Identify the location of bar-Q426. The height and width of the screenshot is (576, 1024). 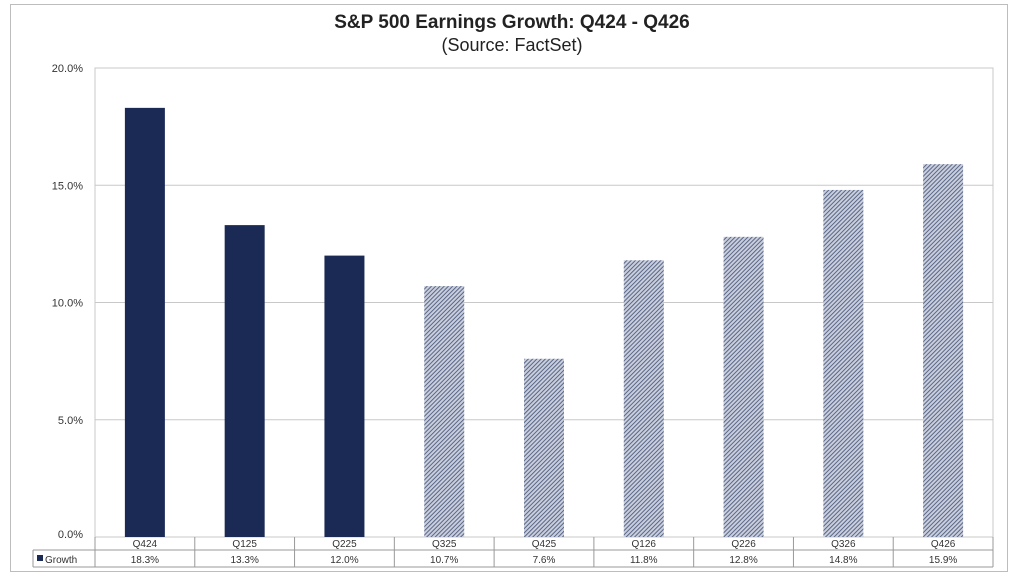
(943, 350).